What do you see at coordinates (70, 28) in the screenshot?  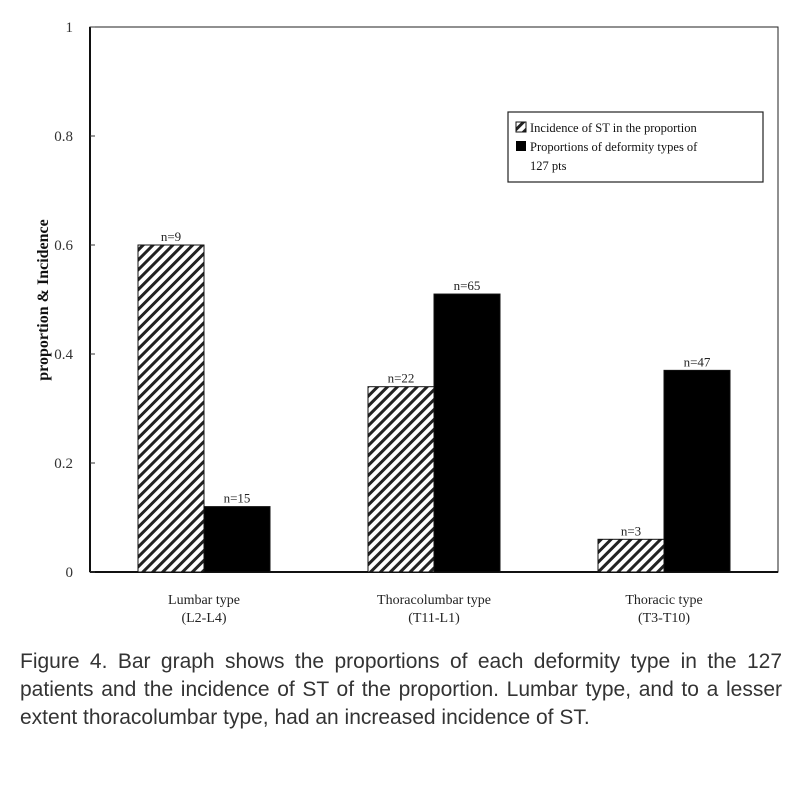 I see `y-tick-label: 1` at bounding box center [70, 28].